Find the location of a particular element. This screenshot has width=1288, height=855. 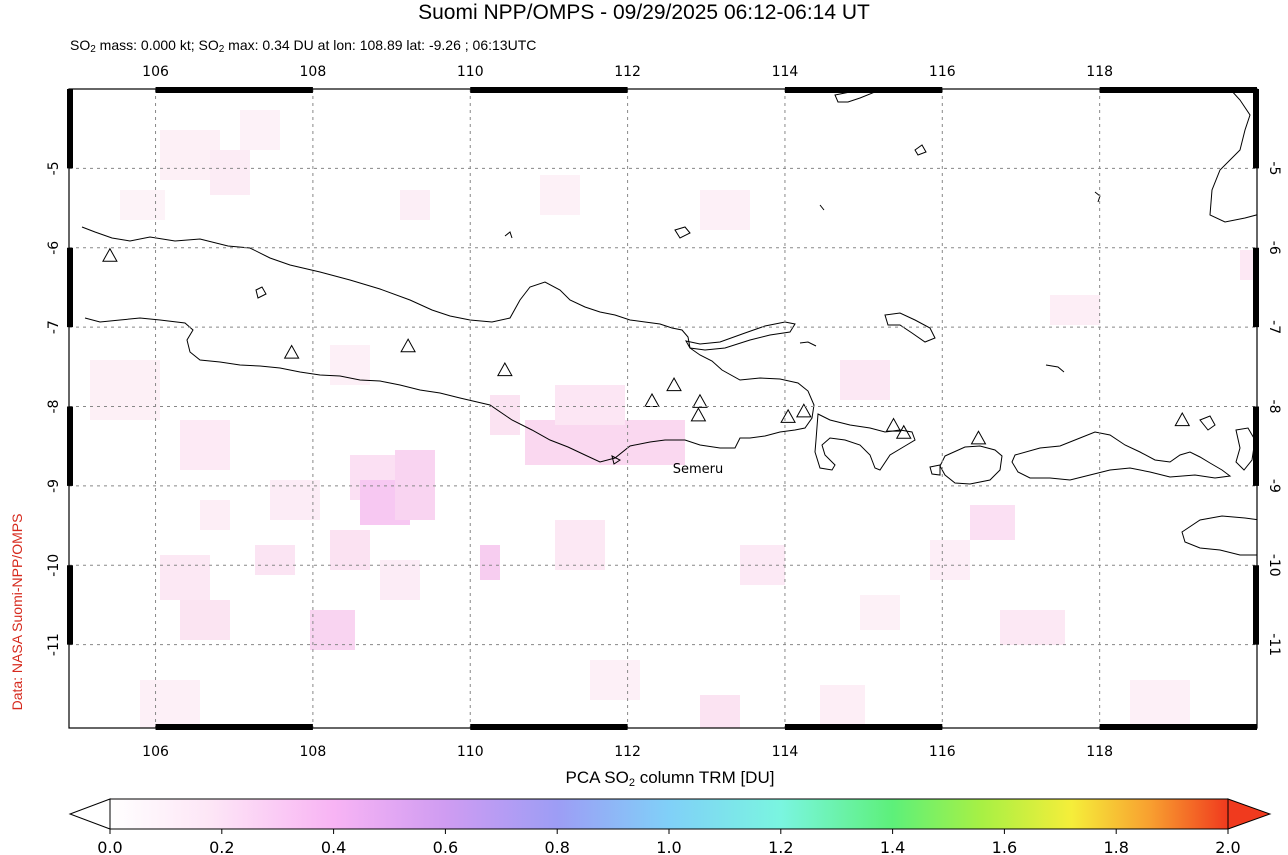

colorbar-tick-label: 0.2 is located at coordinates (221, 846).